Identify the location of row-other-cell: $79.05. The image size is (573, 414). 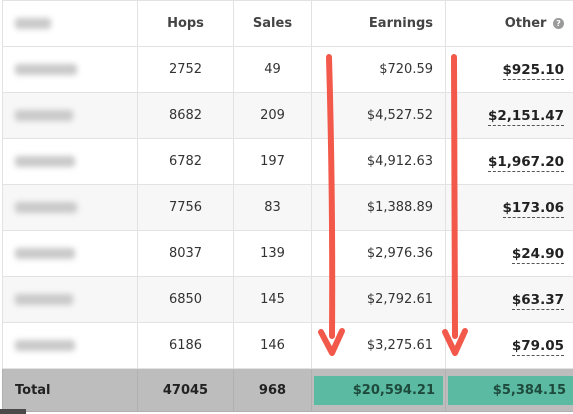
(509, 345).